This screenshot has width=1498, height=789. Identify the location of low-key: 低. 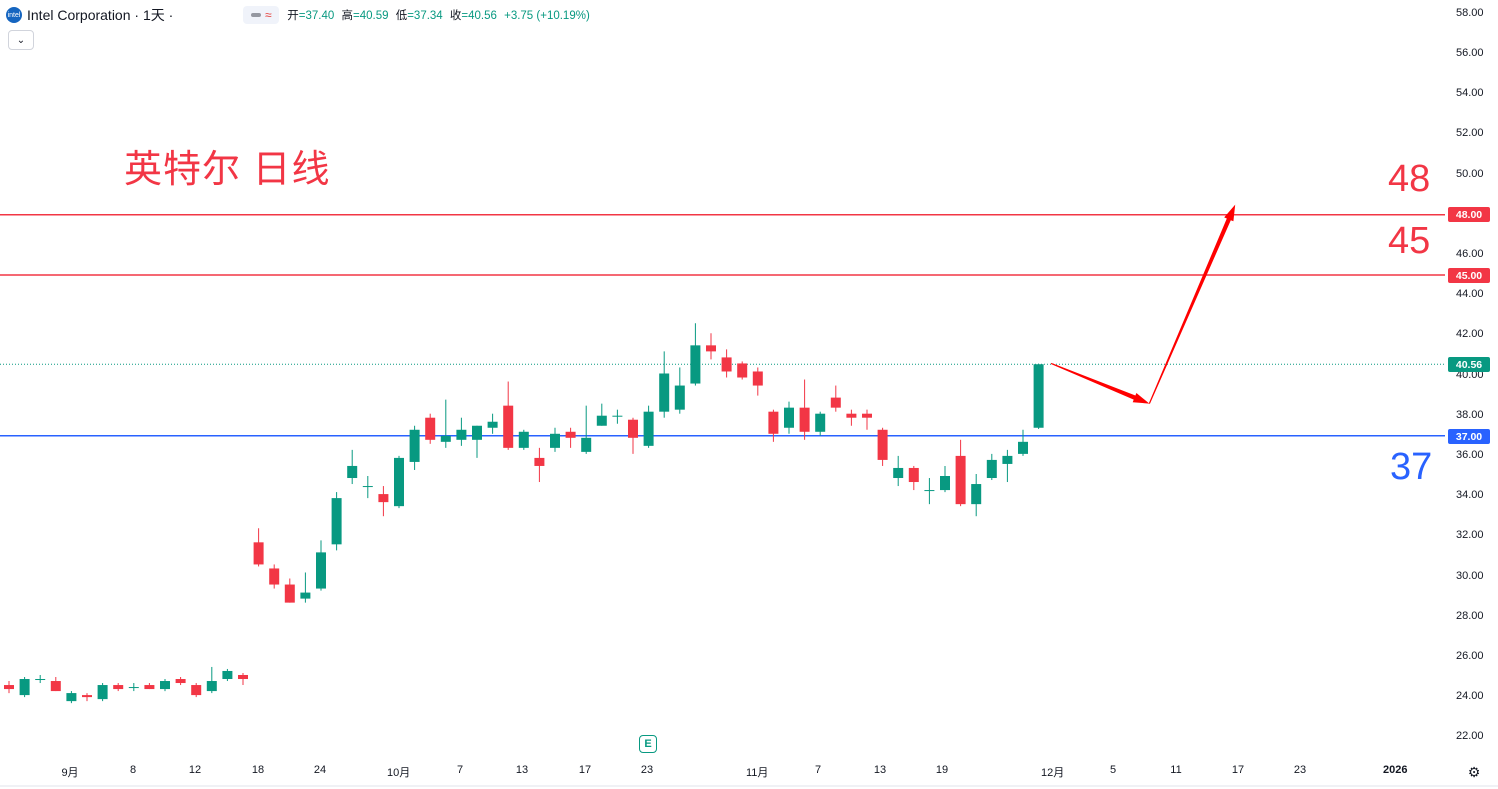
(401, 16).